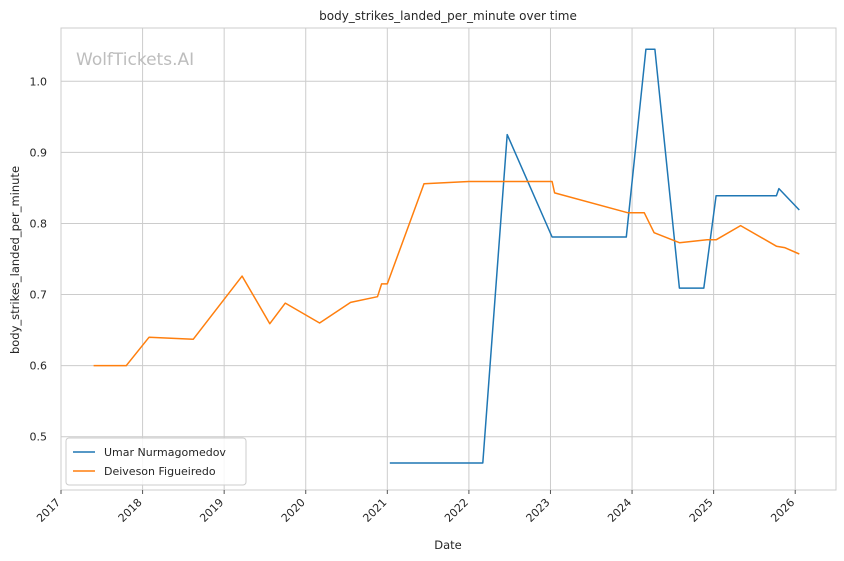  I want to click on legend-box, so click(156, 461).